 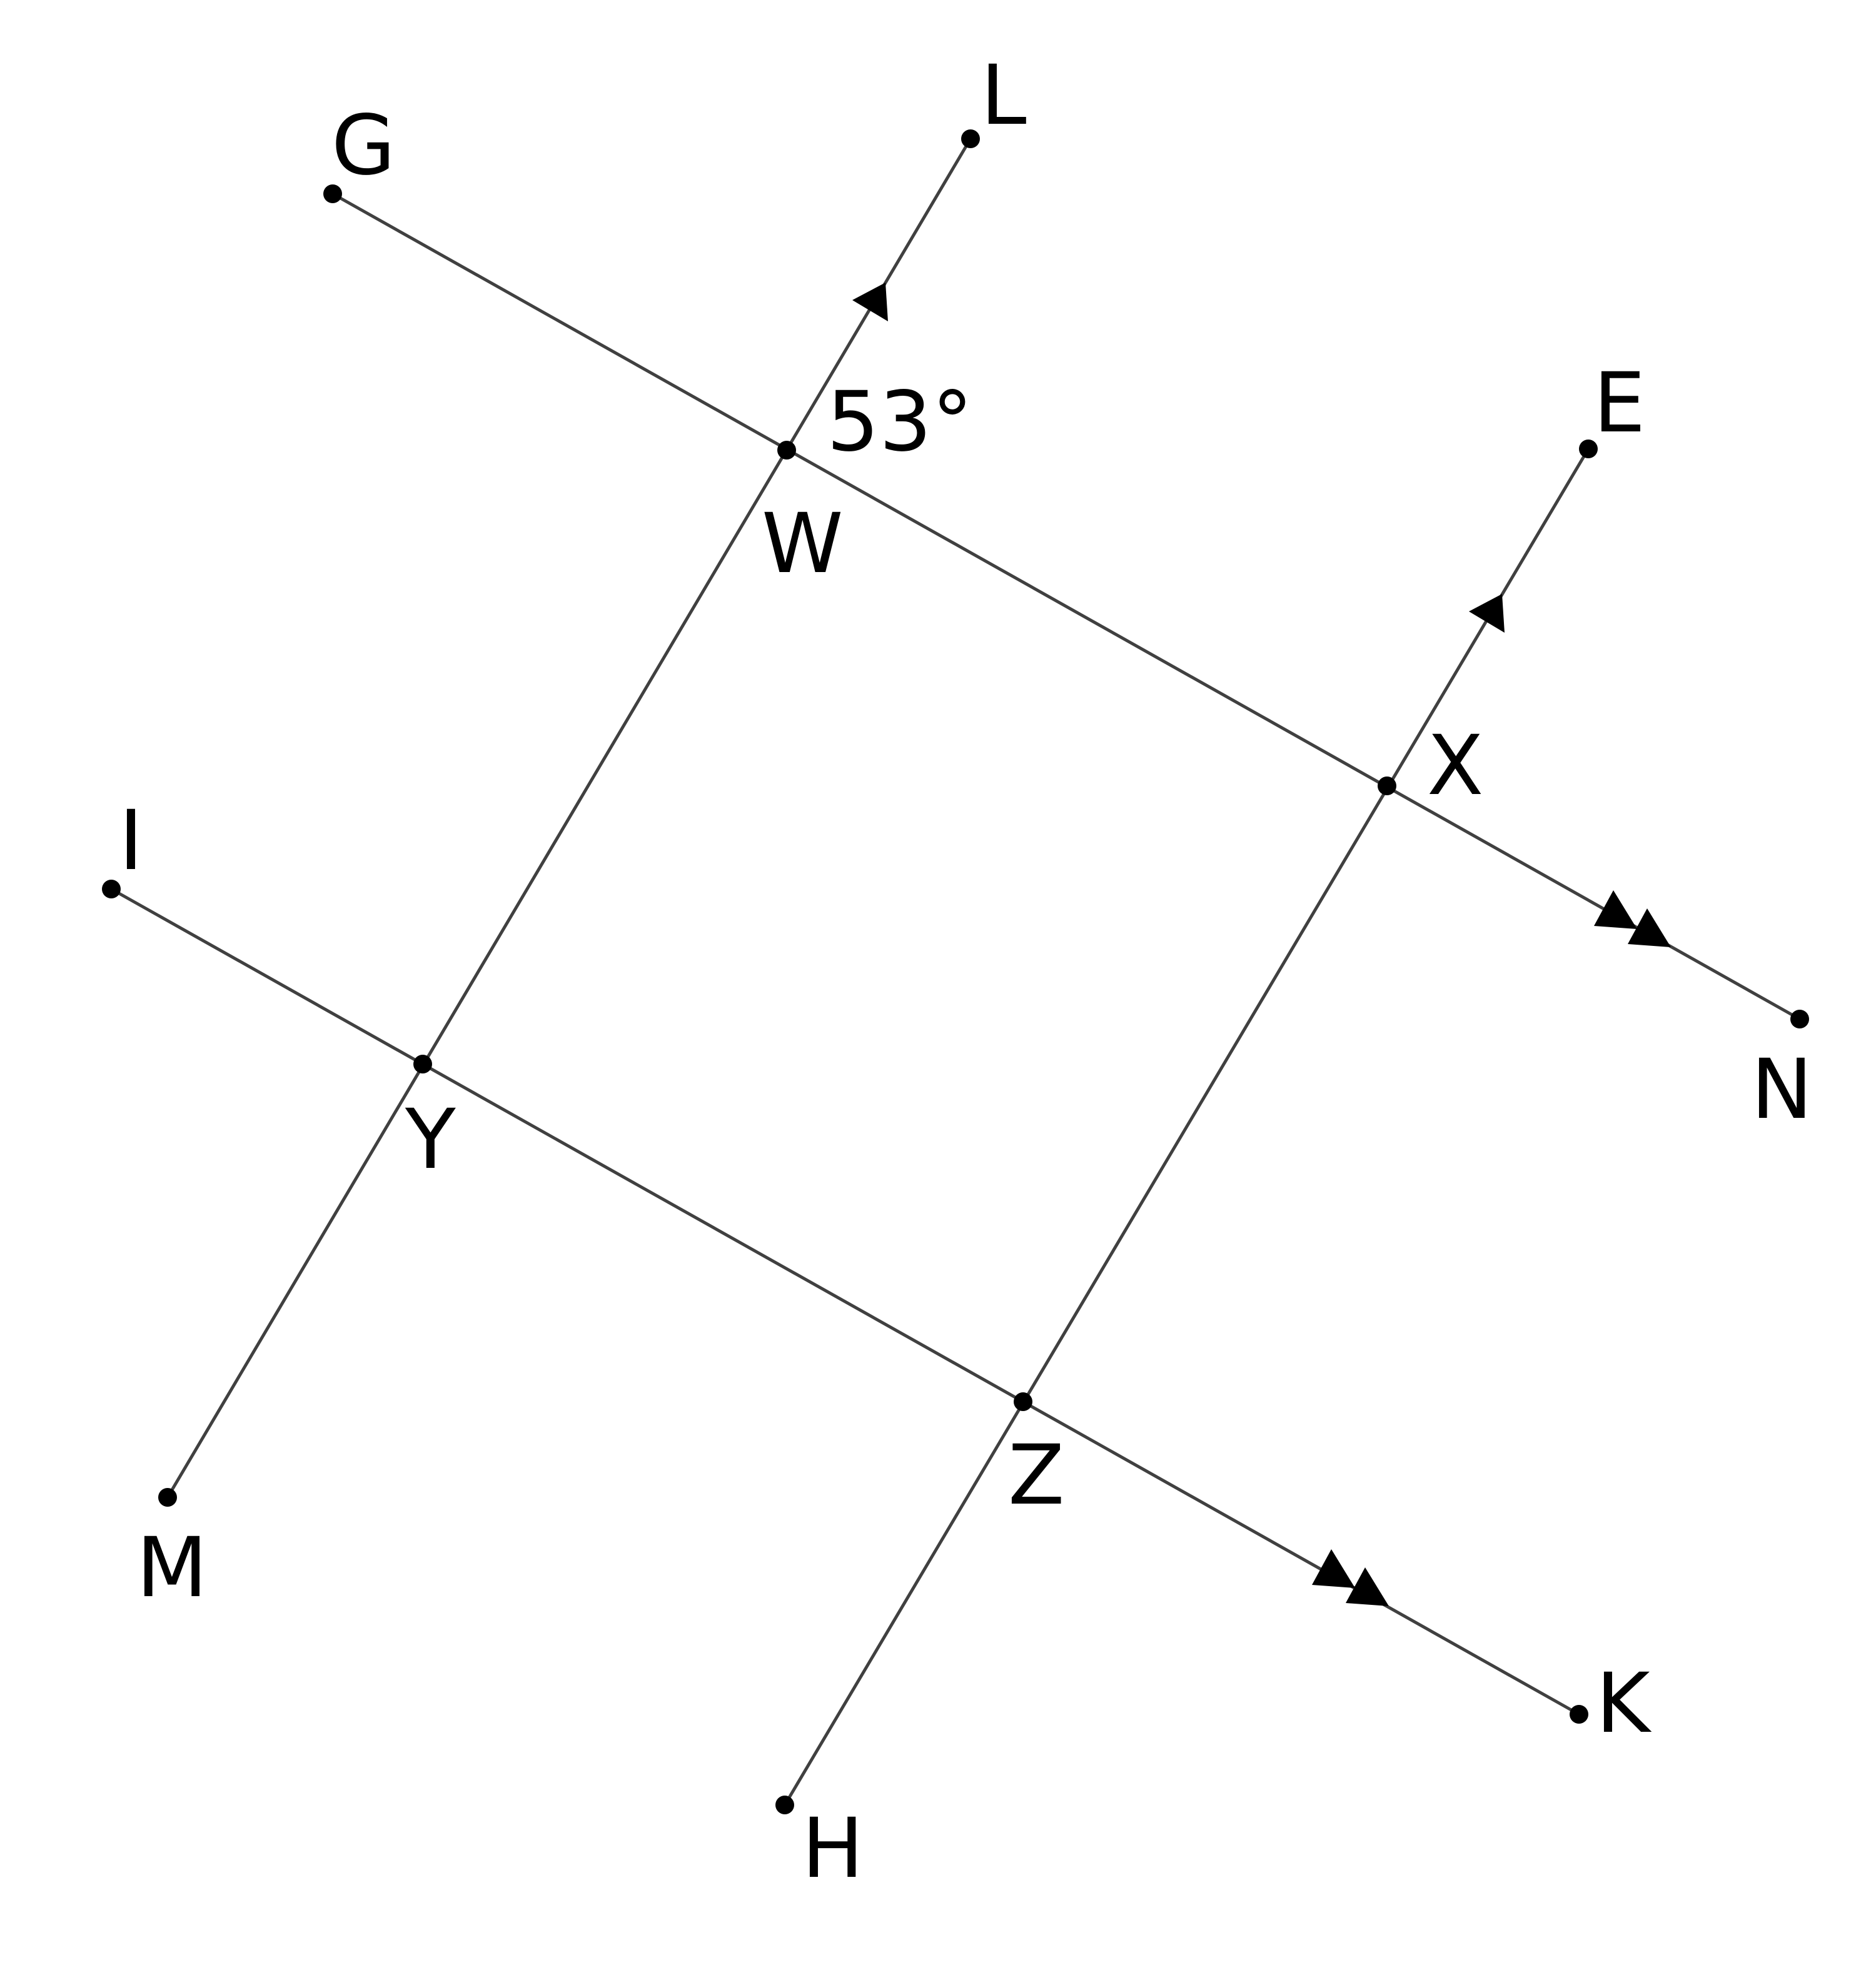 What do you see at coordinates (1023, 1401) in the screenshot?
I see `point-z` at bounding box center [1023, 1401].